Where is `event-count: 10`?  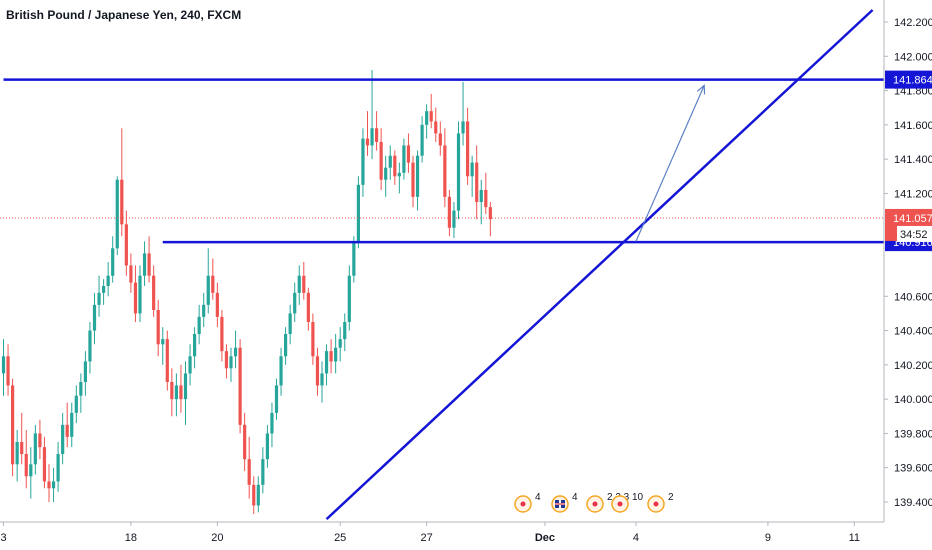 event-count: 10 is located at coordinates (638, 497).